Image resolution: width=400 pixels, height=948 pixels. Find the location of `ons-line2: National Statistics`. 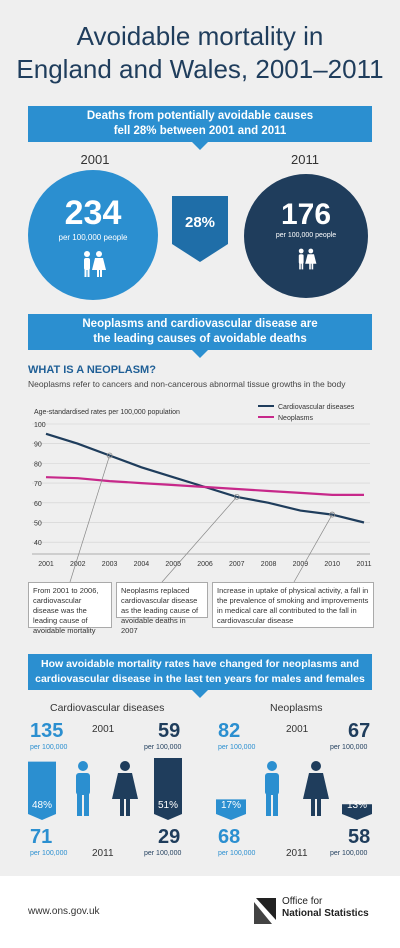

ons-line2: National Statistics is located at coordinates (325, 913).